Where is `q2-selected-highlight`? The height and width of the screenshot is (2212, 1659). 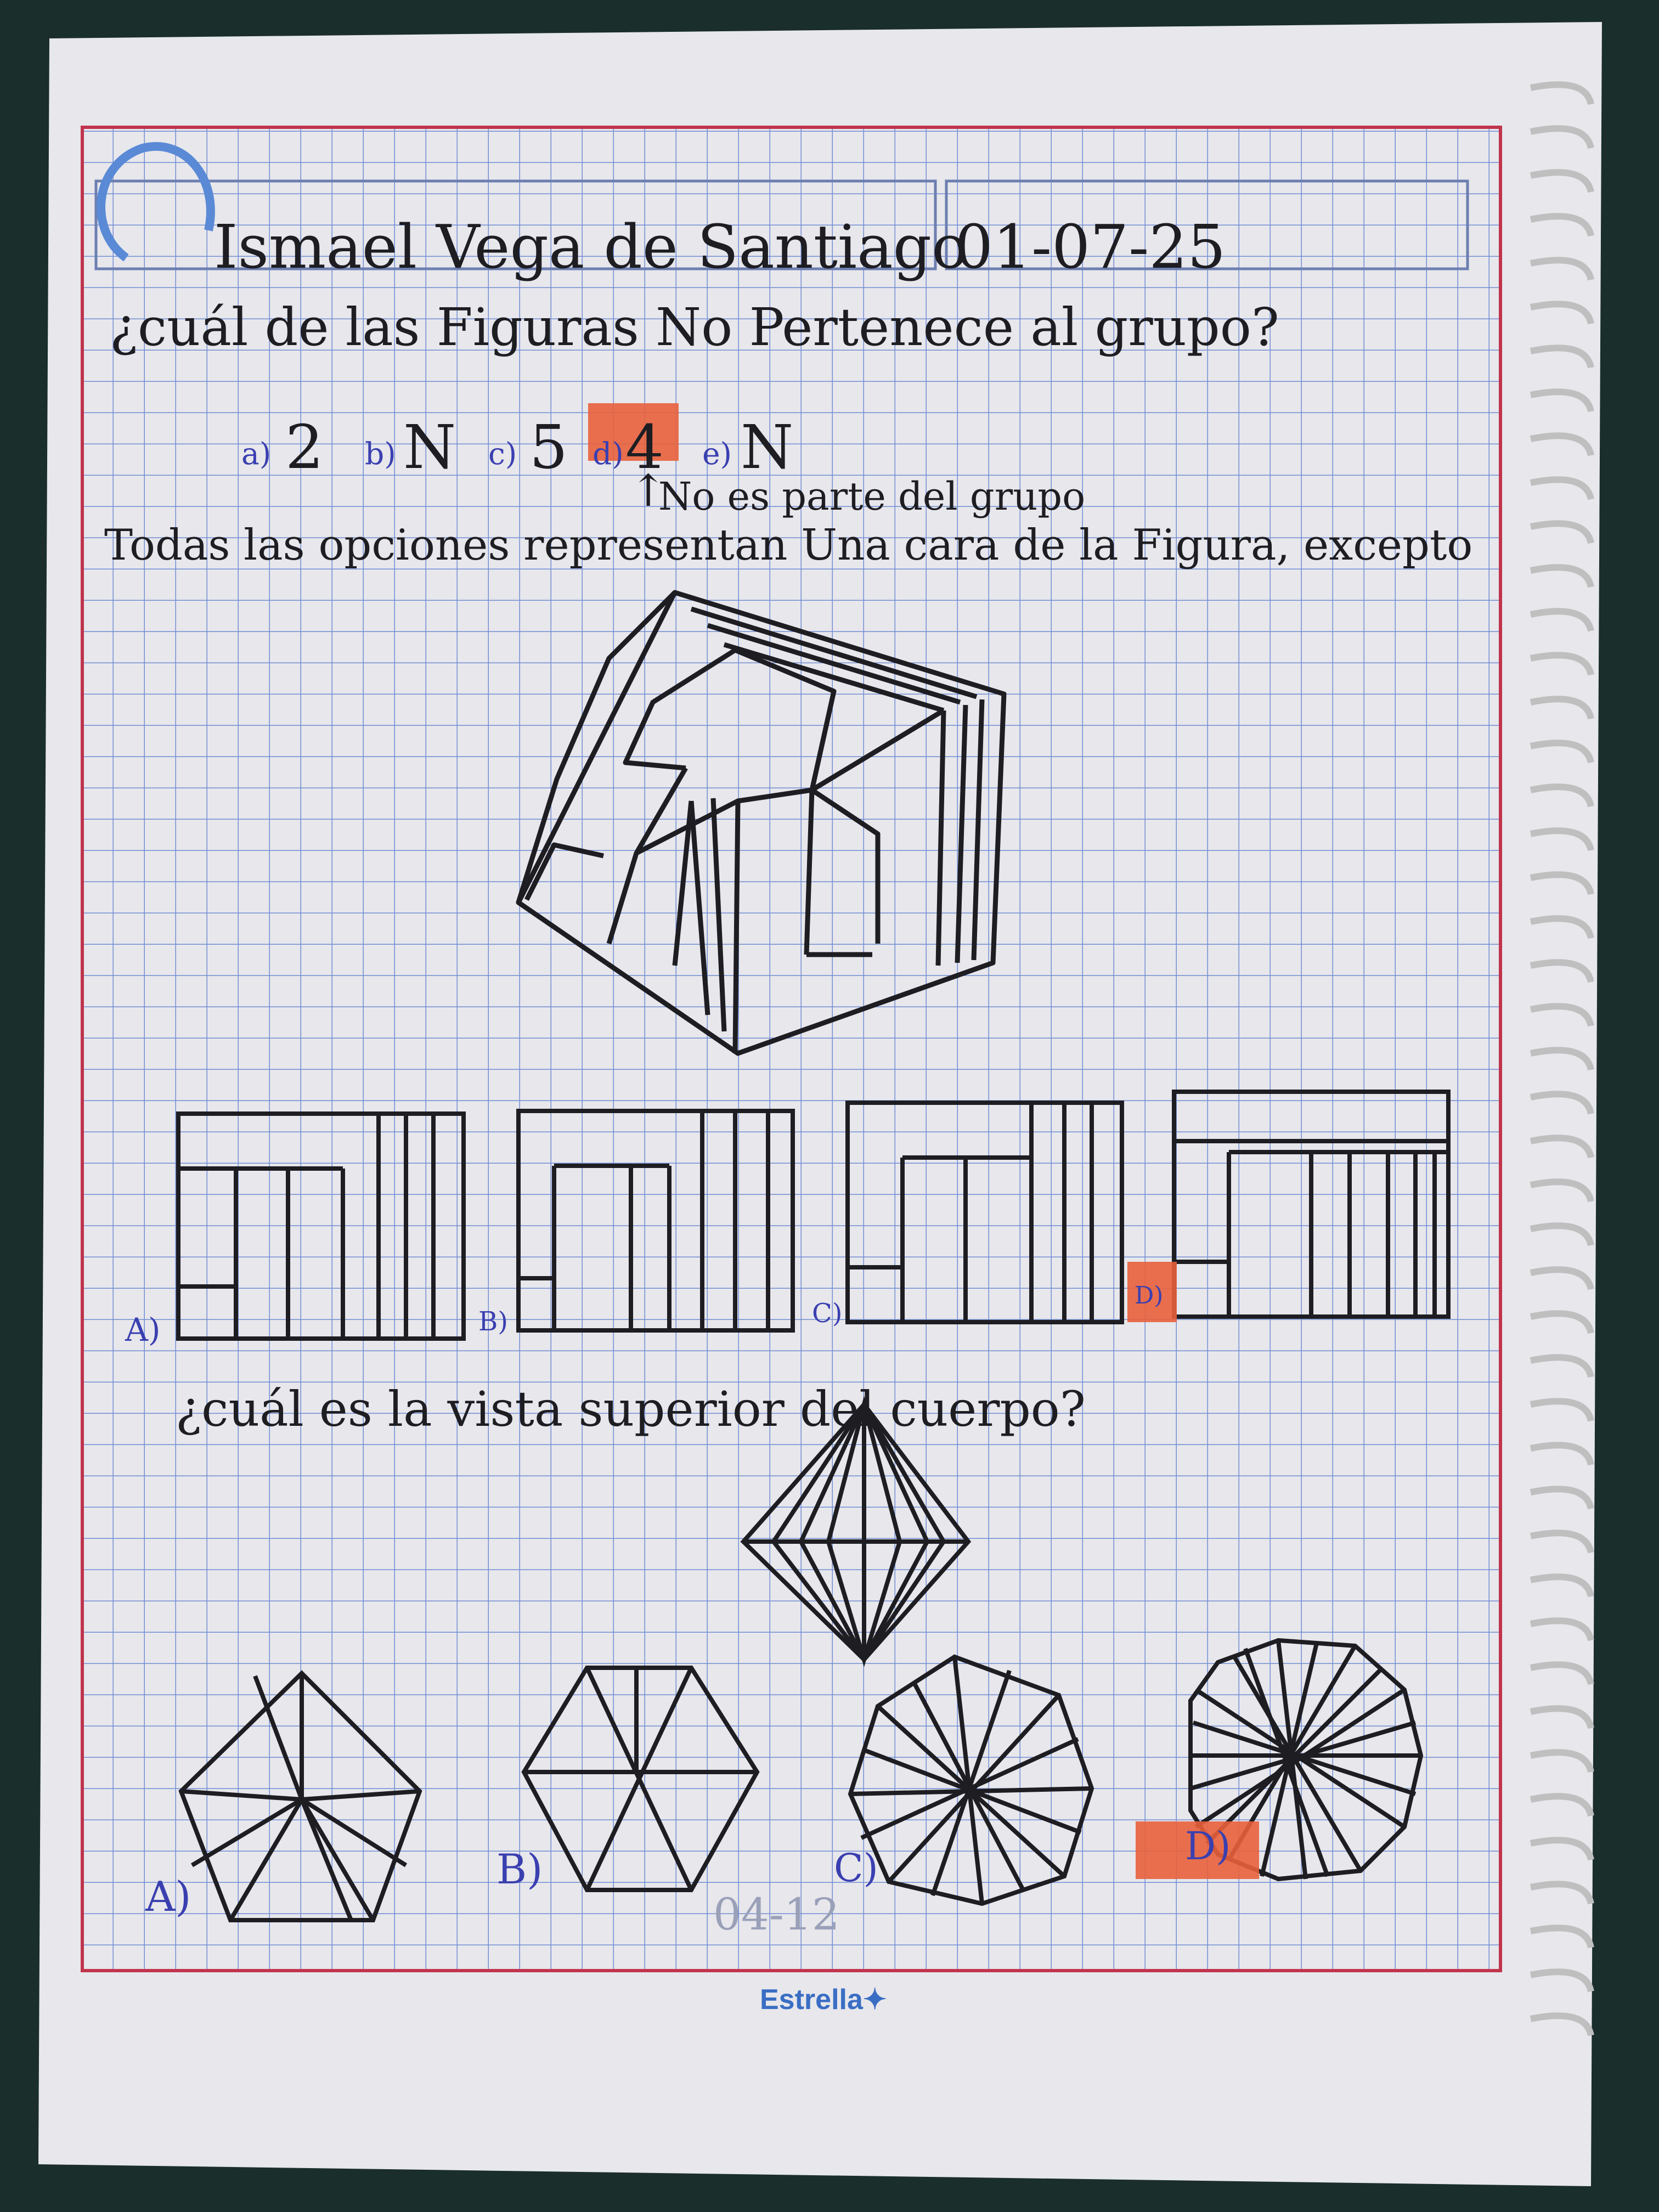
q2-selected-highlight is located at coordinates (1152, 1292).